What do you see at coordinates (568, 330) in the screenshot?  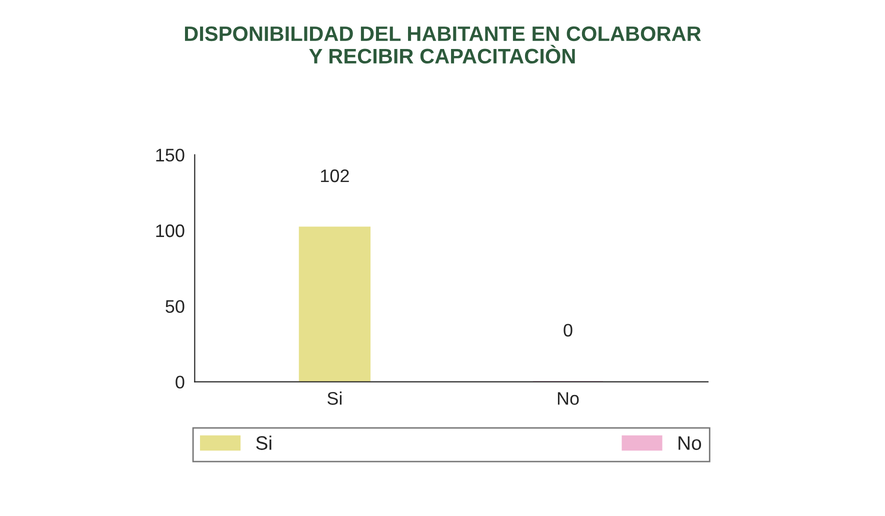 I see `data-label: 0` at bounding box center [568, 330].